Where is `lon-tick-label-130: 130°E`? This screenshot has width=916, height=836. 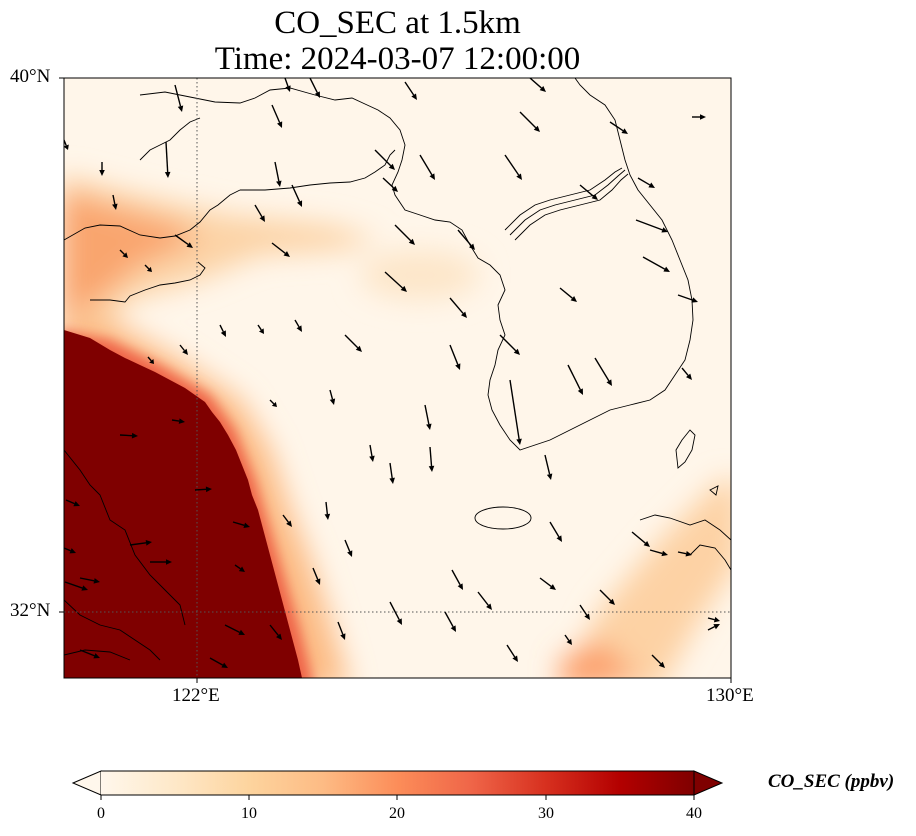
lon-tick-label-130: 130°E is located at coordinates (730, 695).